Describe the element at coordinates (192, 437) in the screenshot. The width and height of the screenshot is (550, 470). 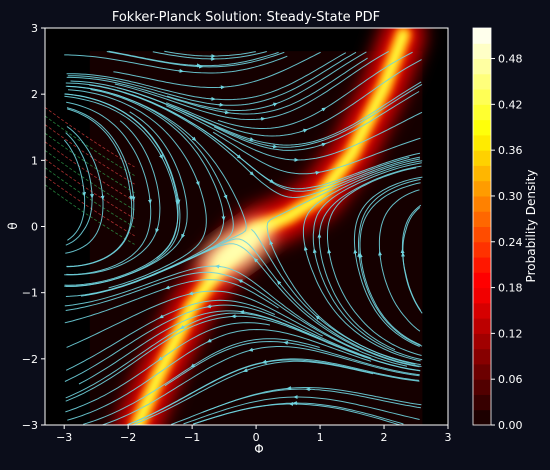
I see `x-tick-label: −1` at that location.